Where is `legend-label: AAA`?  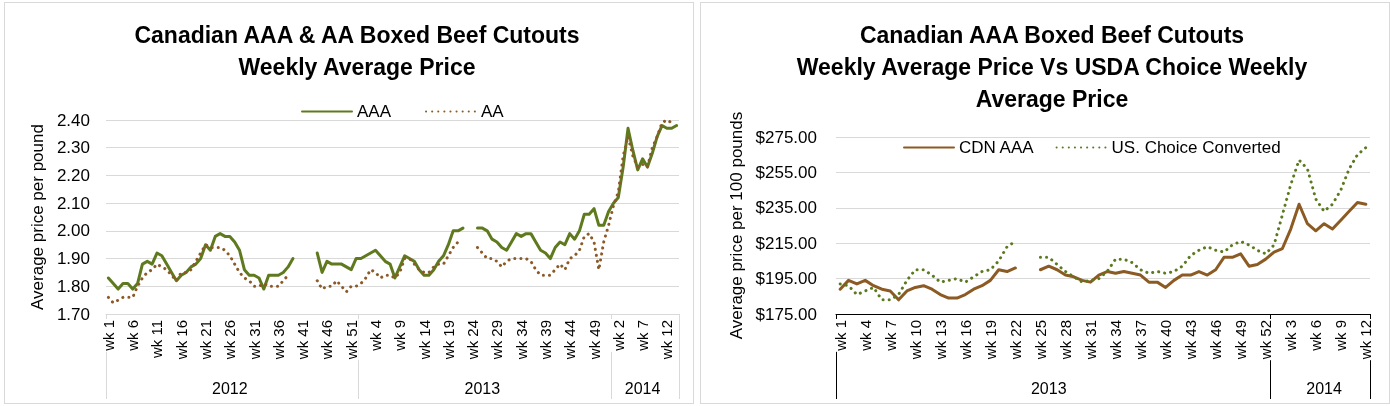
legend-label: AAA is located at coordinates (374, 111).